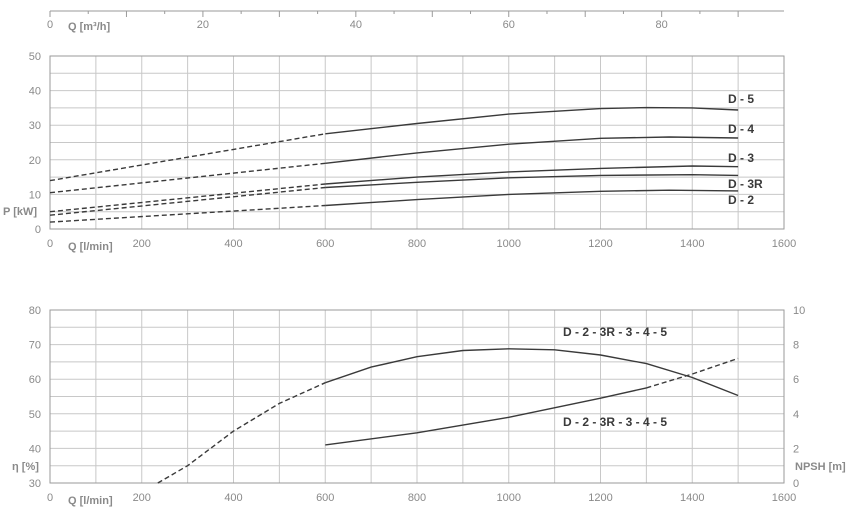 The height and width of the screenshot is (516, 851). I want to click on top-axis-tick-label: 40, so click(356, 25).